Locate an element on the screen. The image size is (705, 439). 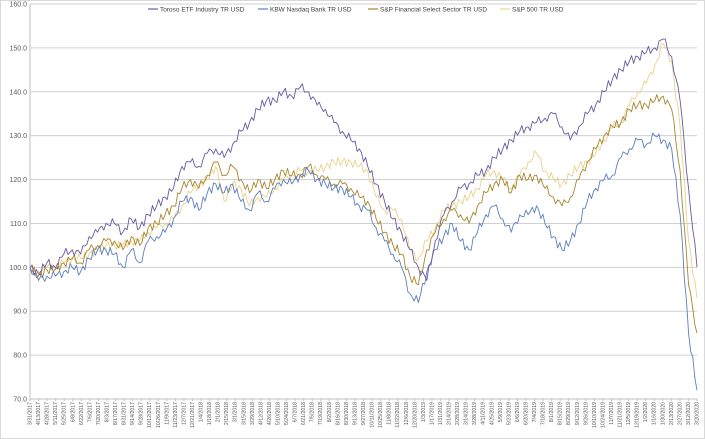
y-tick-label: 150.0 is located at coordinates (18, 48).